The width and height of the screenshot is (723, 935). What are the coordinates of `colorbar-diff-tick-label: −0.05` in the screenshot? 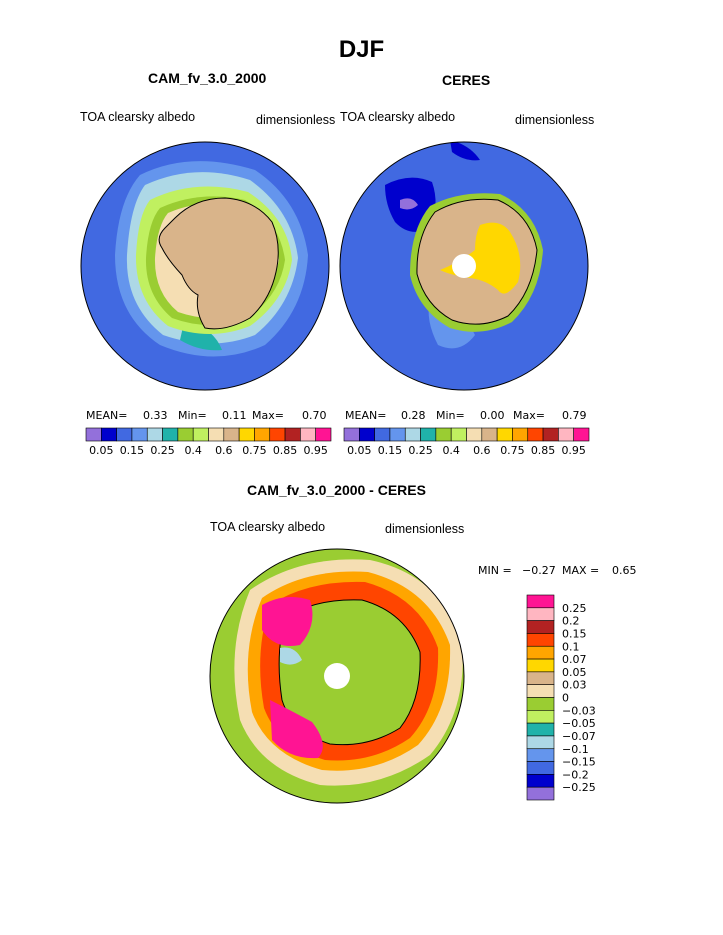 It's located at (579, 723).